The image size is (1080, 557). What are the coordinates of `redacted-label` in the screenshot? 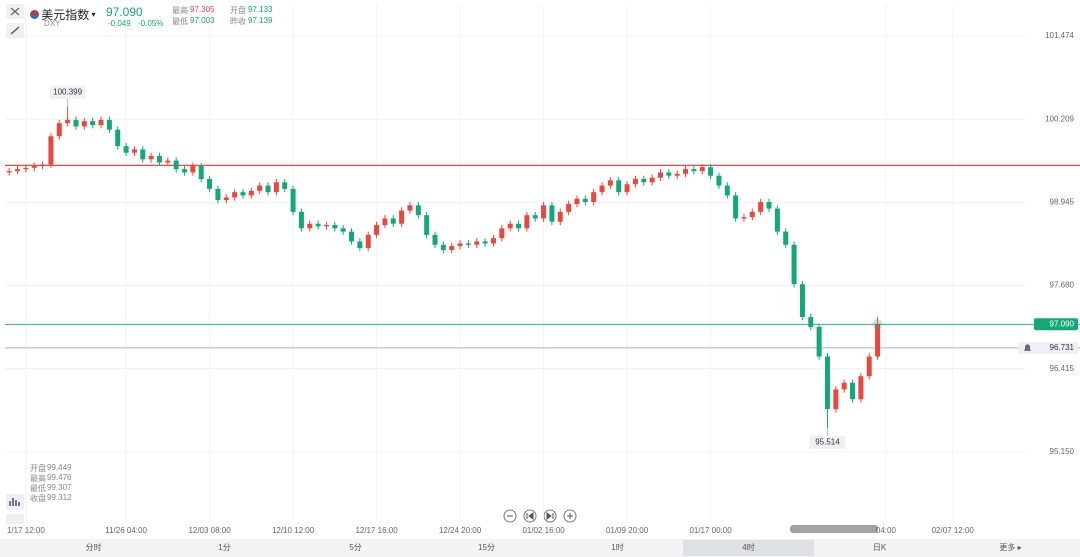 It's located at (834, 529).